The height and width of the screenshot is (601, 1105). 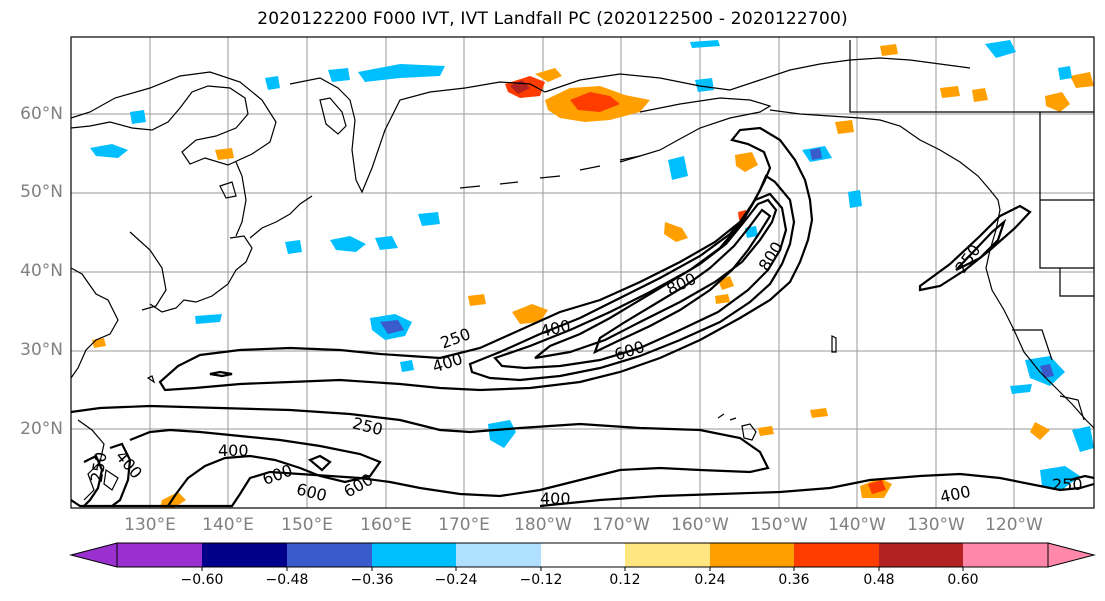 What do you see at coordinates (41, 192) in the screenshot?
I see `lat-label-50n: 50°N` at bounding box center [41, 192].